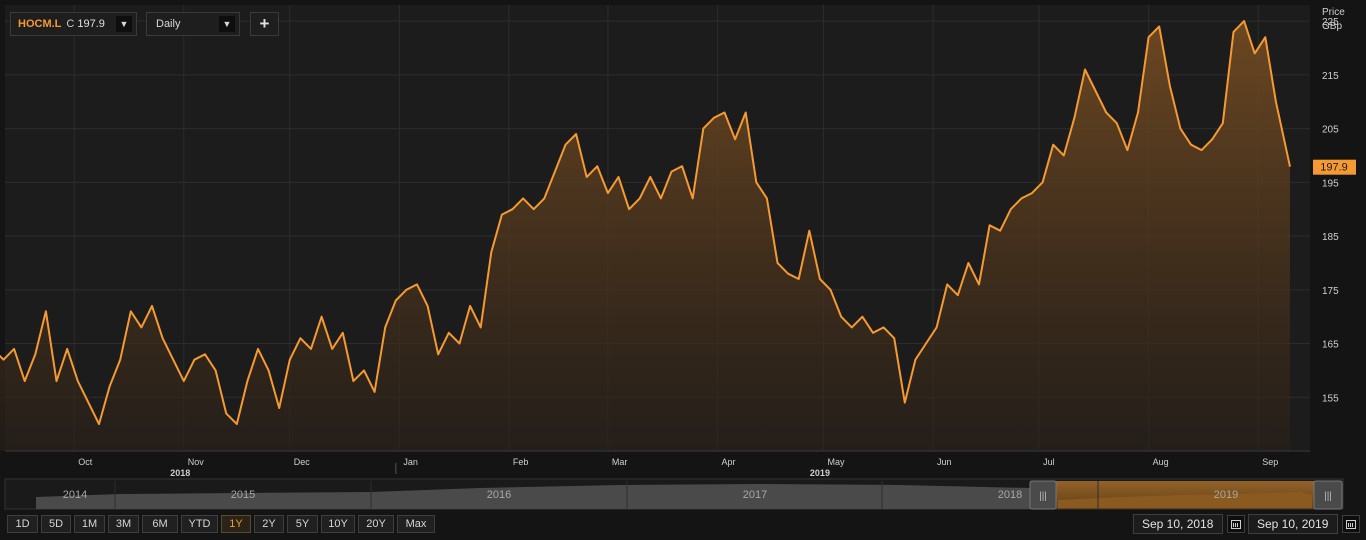 This screenshot has width=1366, height=540. Describe the element at coordinates (1333, 12) in the screenshot. I see `y-axis-label: Price` at that location.